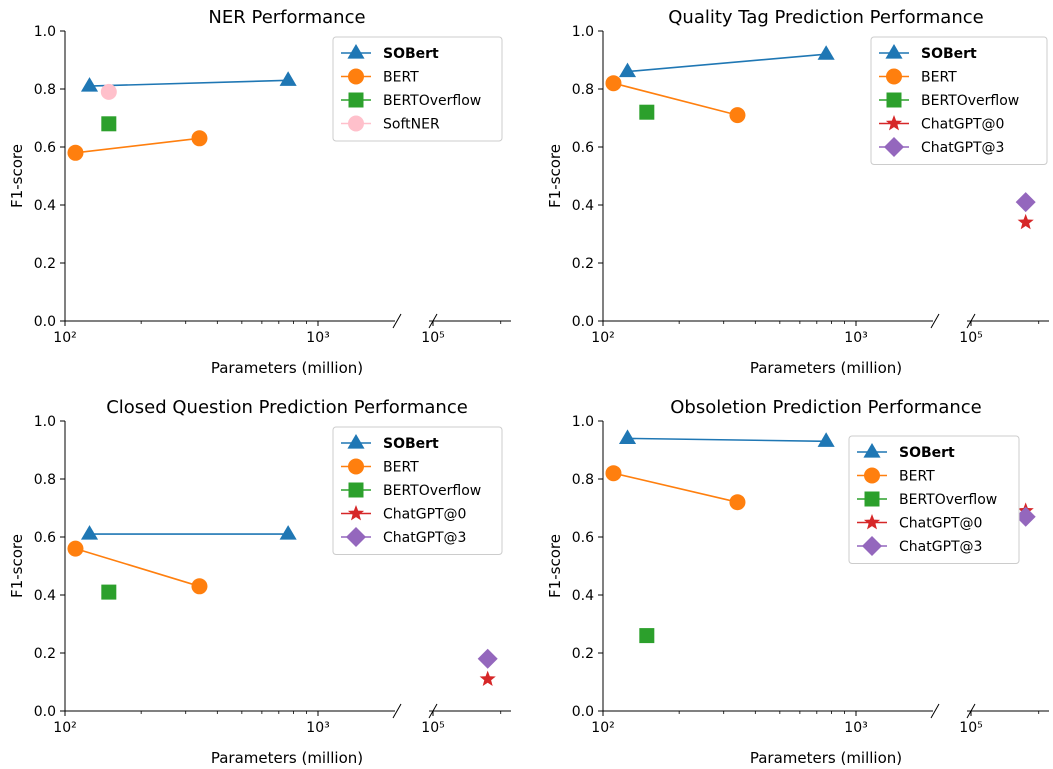 The height and width of the screenshot is (769, 1053). Describe the element at coordinates (189, 83) in the screenshot. I see `series-line-sobert` at that location.